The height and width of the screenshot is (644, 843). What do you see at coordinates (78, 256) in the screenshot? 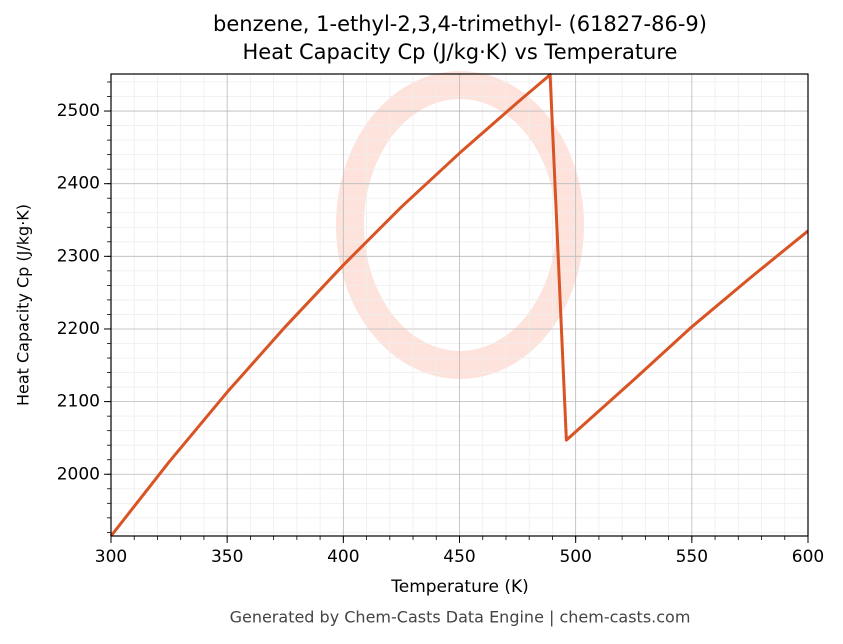
I see `y-tick-label: 2300` at bounding box center [78, 256].